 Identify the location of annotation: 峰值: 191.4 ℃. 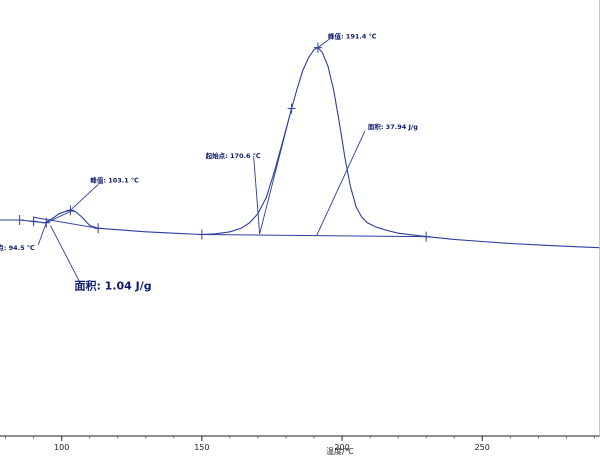
(347, 40).